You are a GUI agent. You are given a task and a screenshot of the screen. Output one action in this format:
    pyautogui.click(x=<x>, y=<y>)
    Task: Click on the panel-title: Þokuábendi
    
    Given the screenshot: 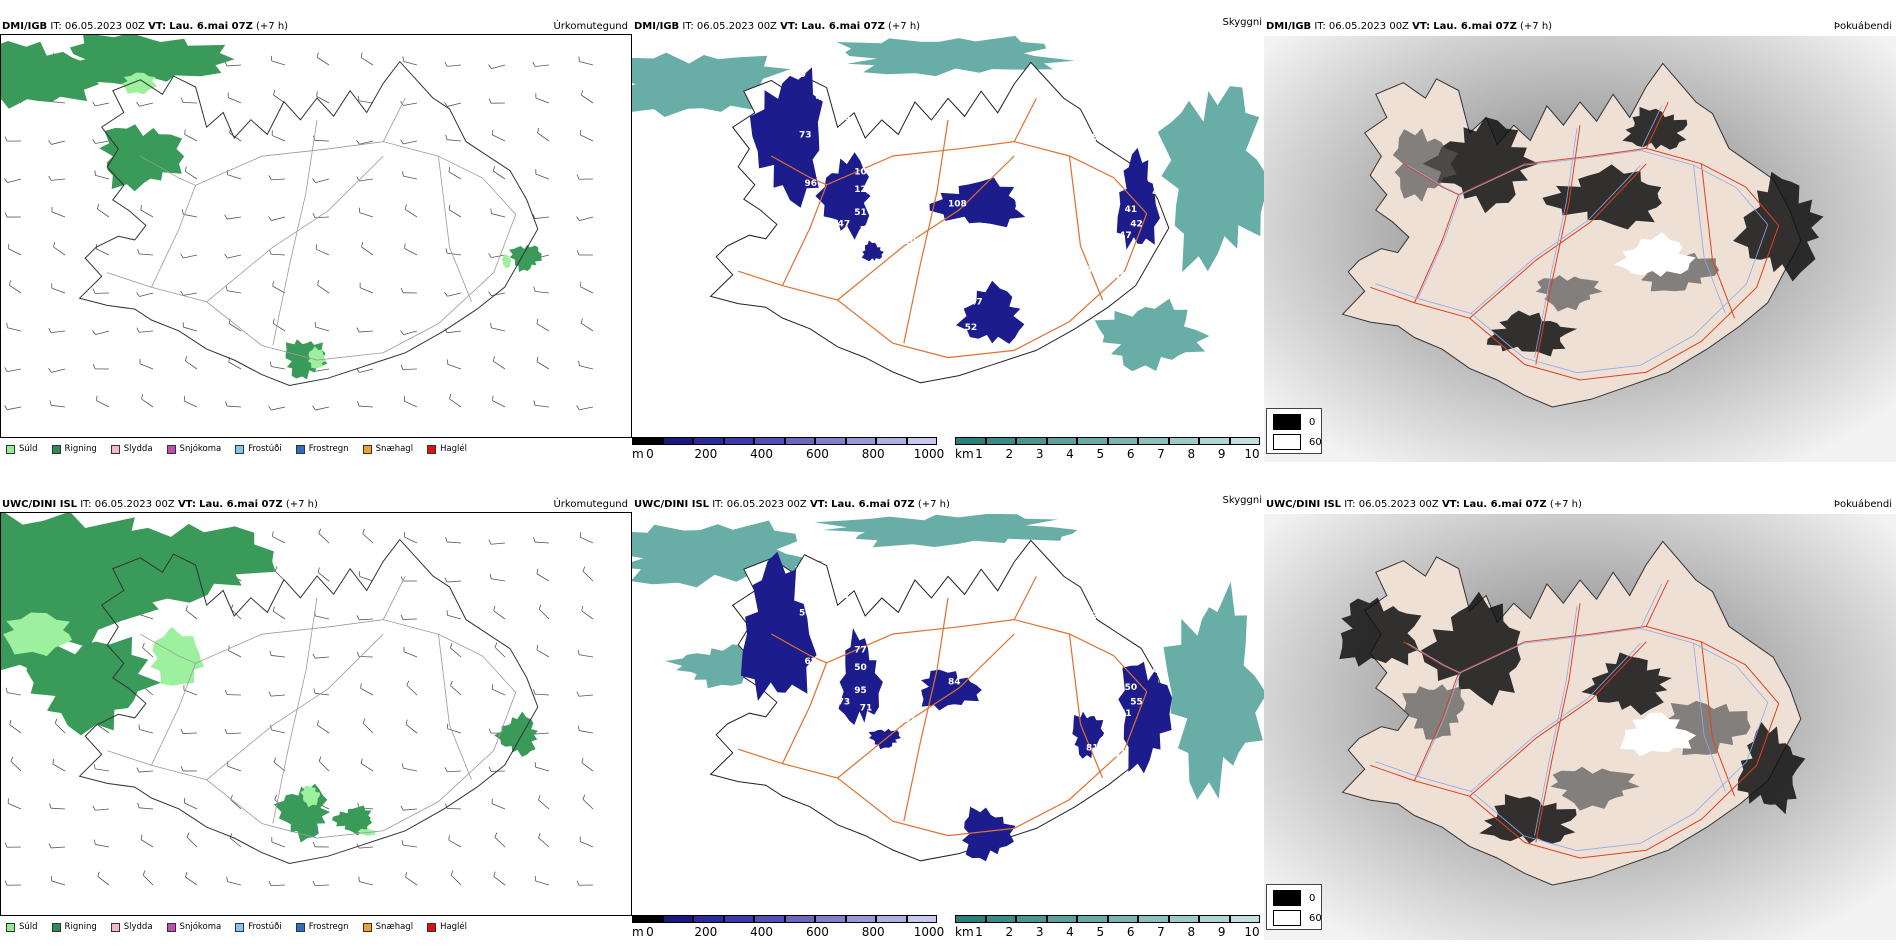 What is the action you would take?
    pyautogui.click(x=1862, y=504)
    